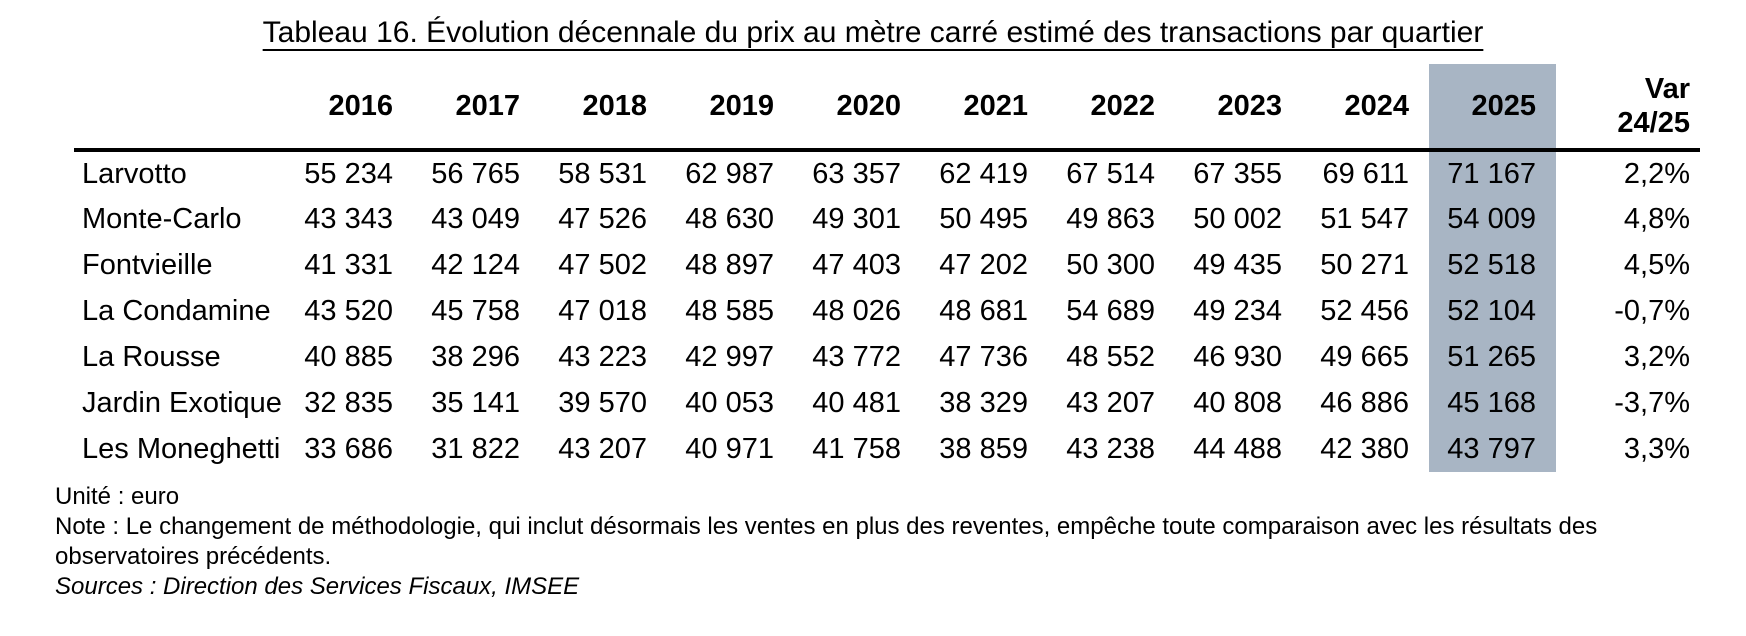  Describe the element at coordinates (1365, 108) in the screenshot. I see `year-header-2024: 2024` at that location.